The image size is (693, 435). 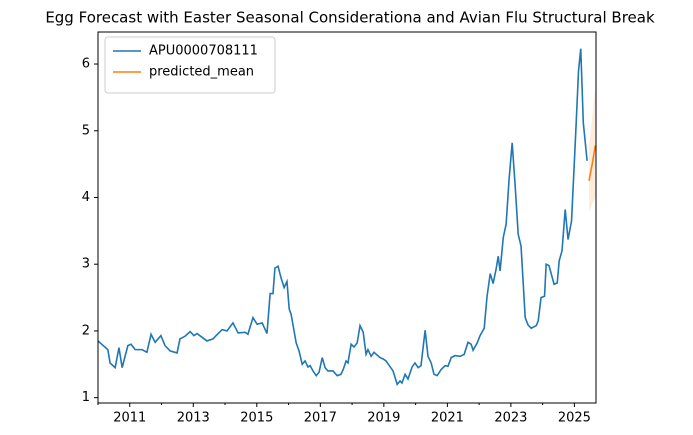 I want to click on x-tick-label: 2019, so click(x=383, y=418).